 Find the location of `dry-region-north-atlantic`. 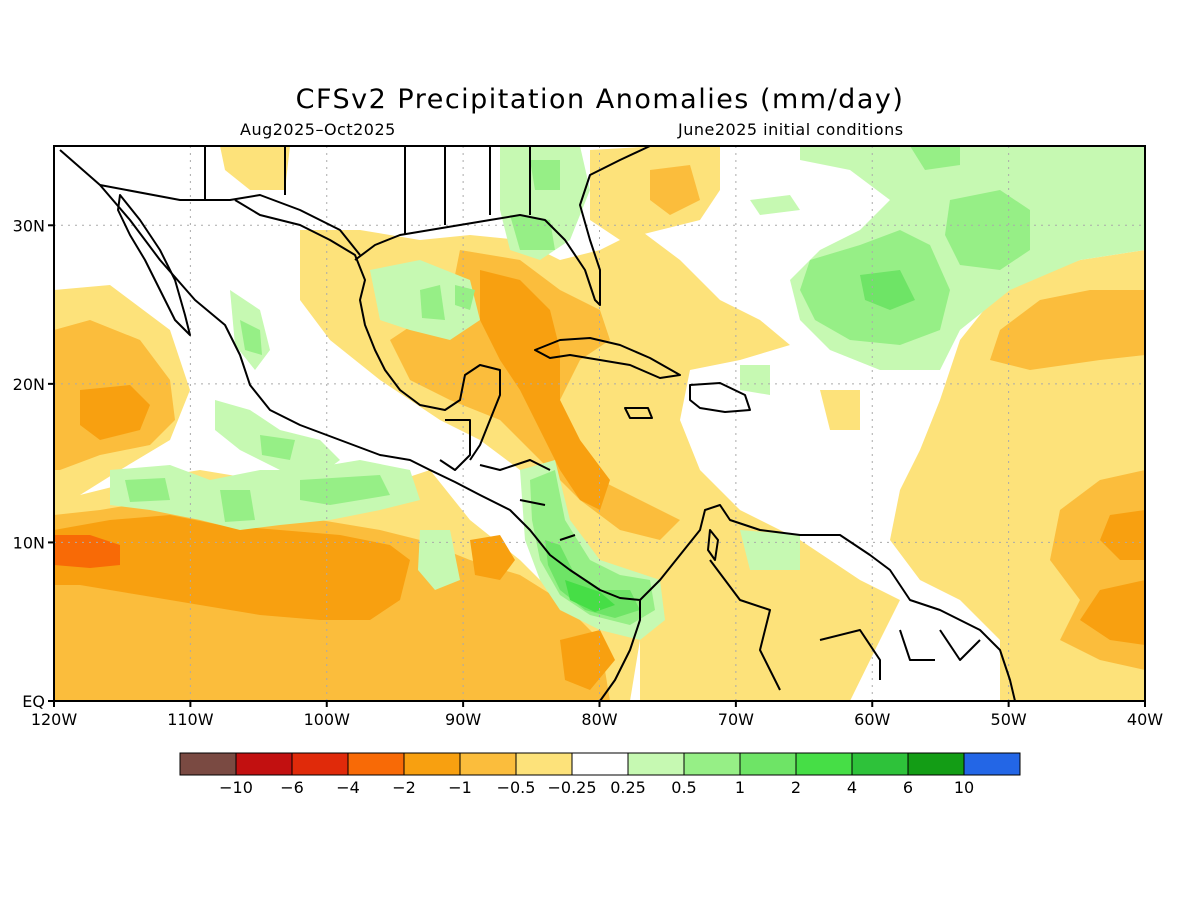

dry-region-north-atlantic is located at coordinates (840, 410).